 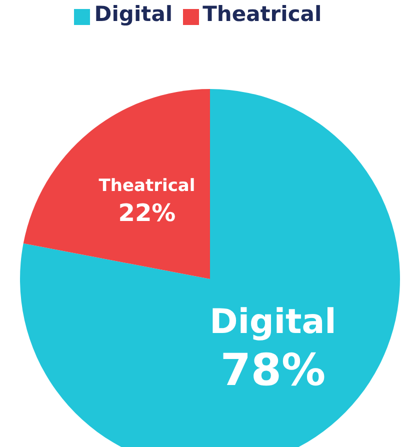 I want to click on legend-label: Digital, so click(x=133, y=14).